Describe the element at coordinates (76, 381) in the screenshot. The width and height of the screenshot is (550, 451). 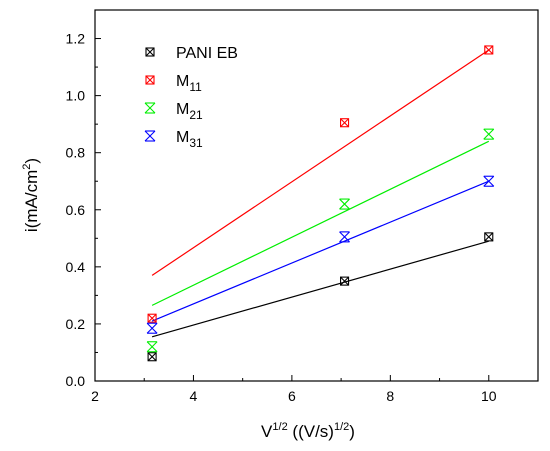
I see `y-tick-label: 0.0` at that location.